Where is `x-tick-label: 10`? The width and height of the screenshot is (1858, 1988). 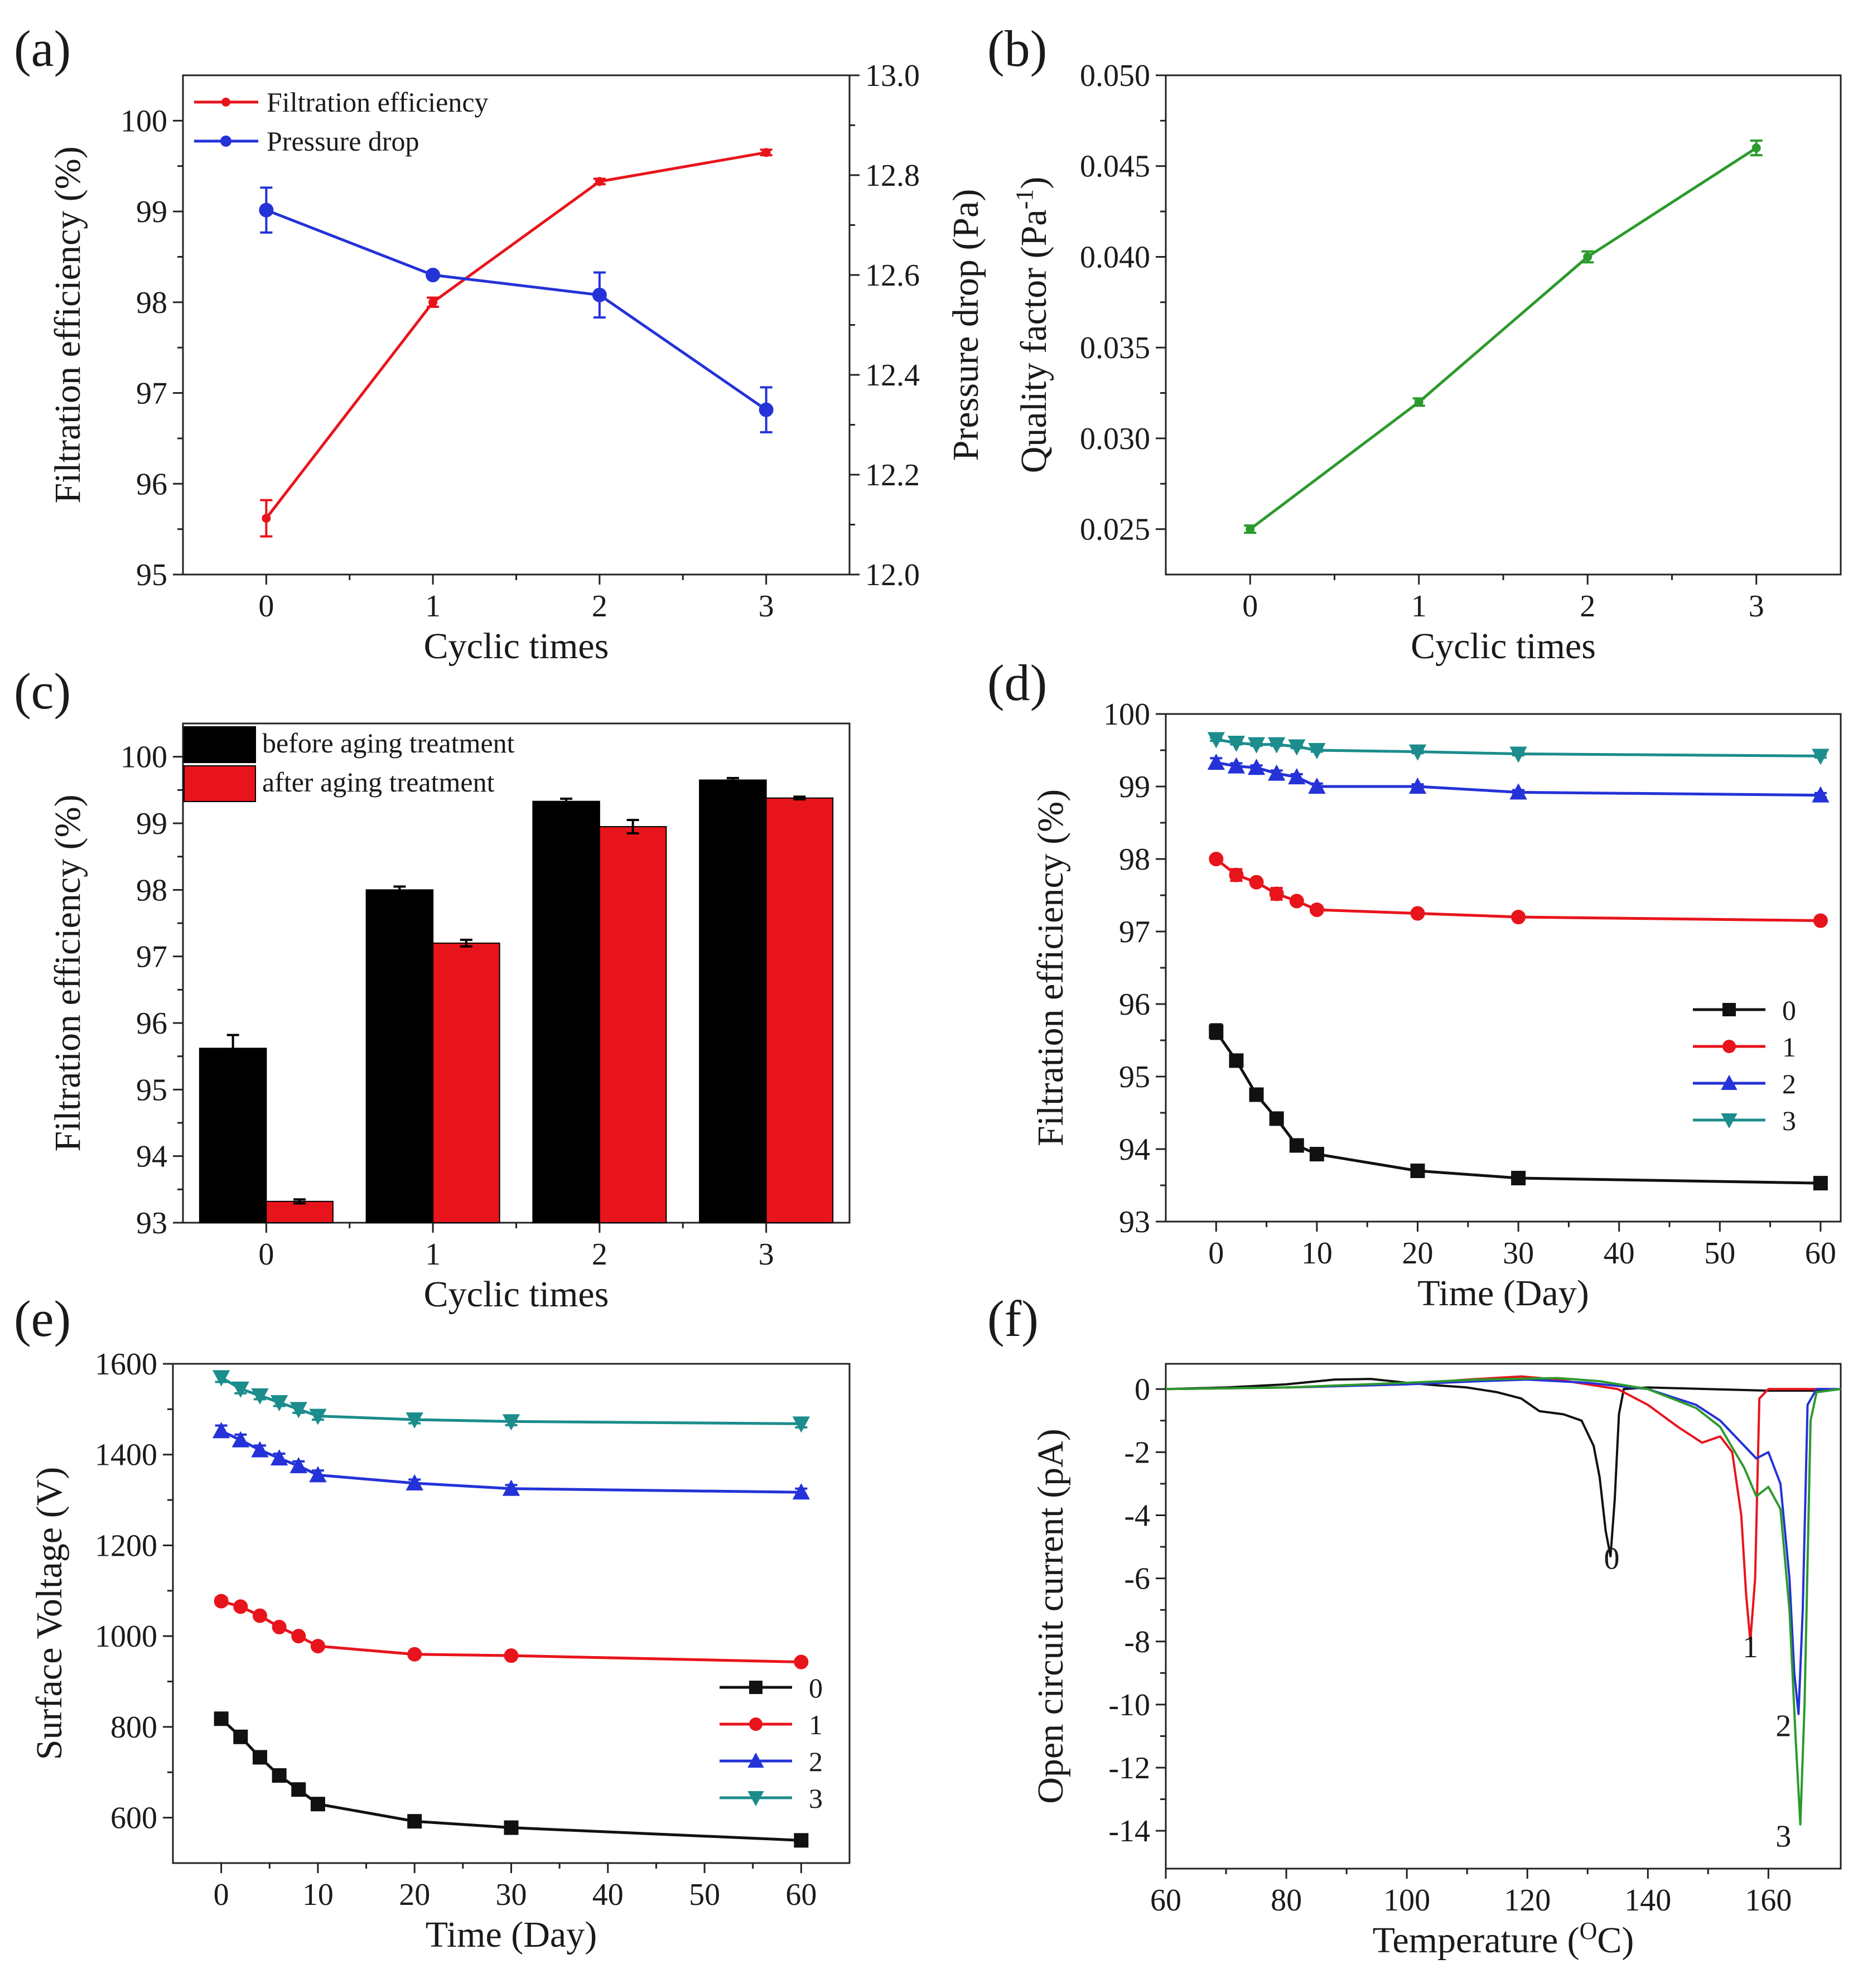
x-tick-label: 10 is located at coordinates (318, 1895).